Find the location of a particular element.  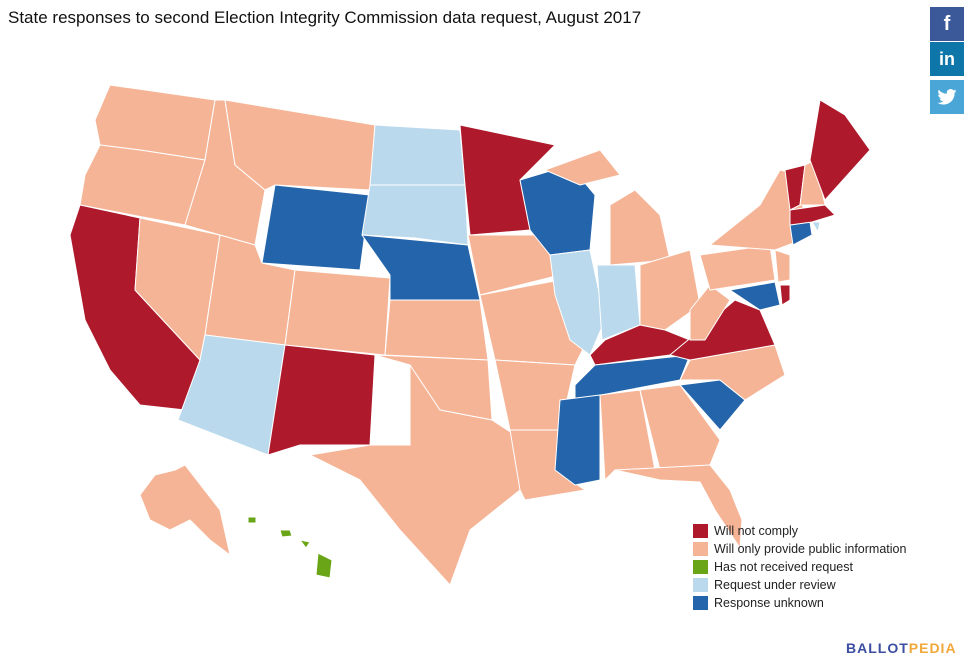

state-ga is located at coordinates (680, 427).